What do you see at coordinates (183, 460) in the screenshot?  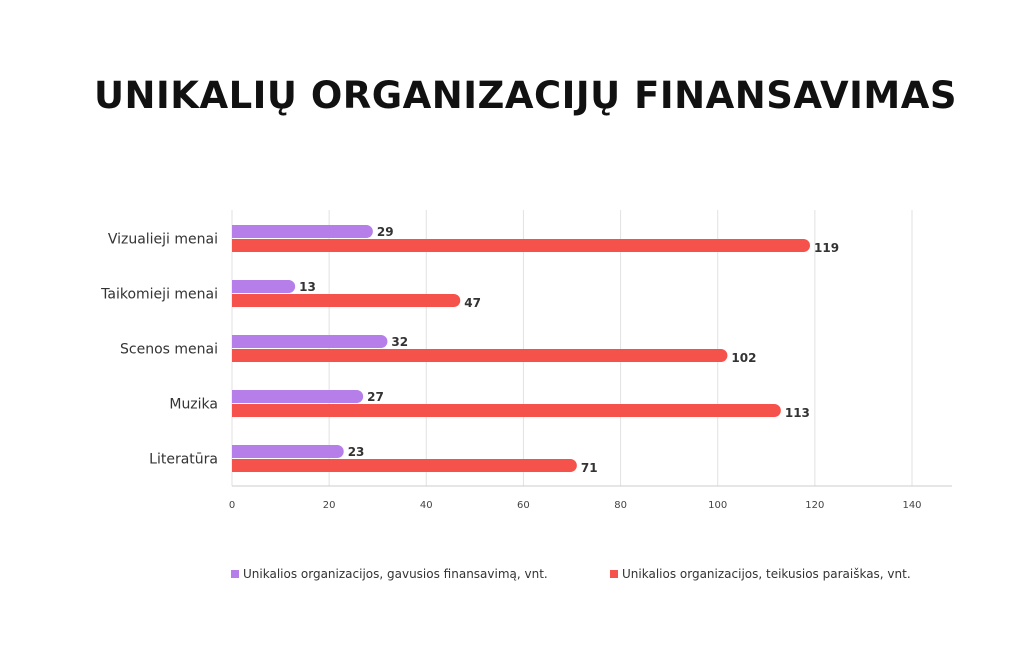 I see `category-label: Literatūra` at bounding box center [183, 460].